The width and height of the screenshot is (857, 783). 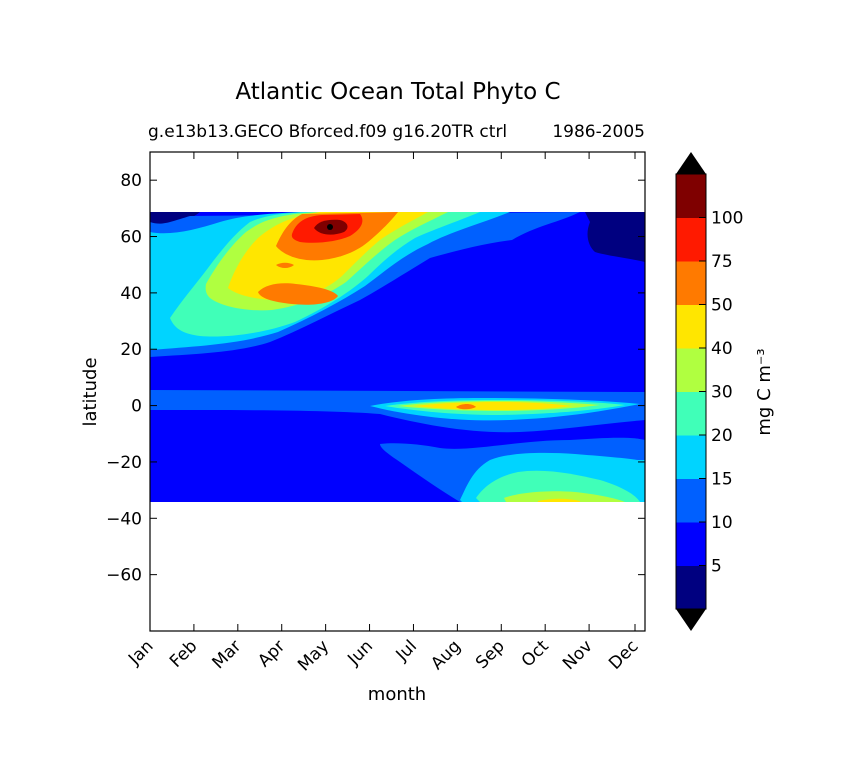 I want to click on contour-eq-10-thin, so click(x=275, y=396).